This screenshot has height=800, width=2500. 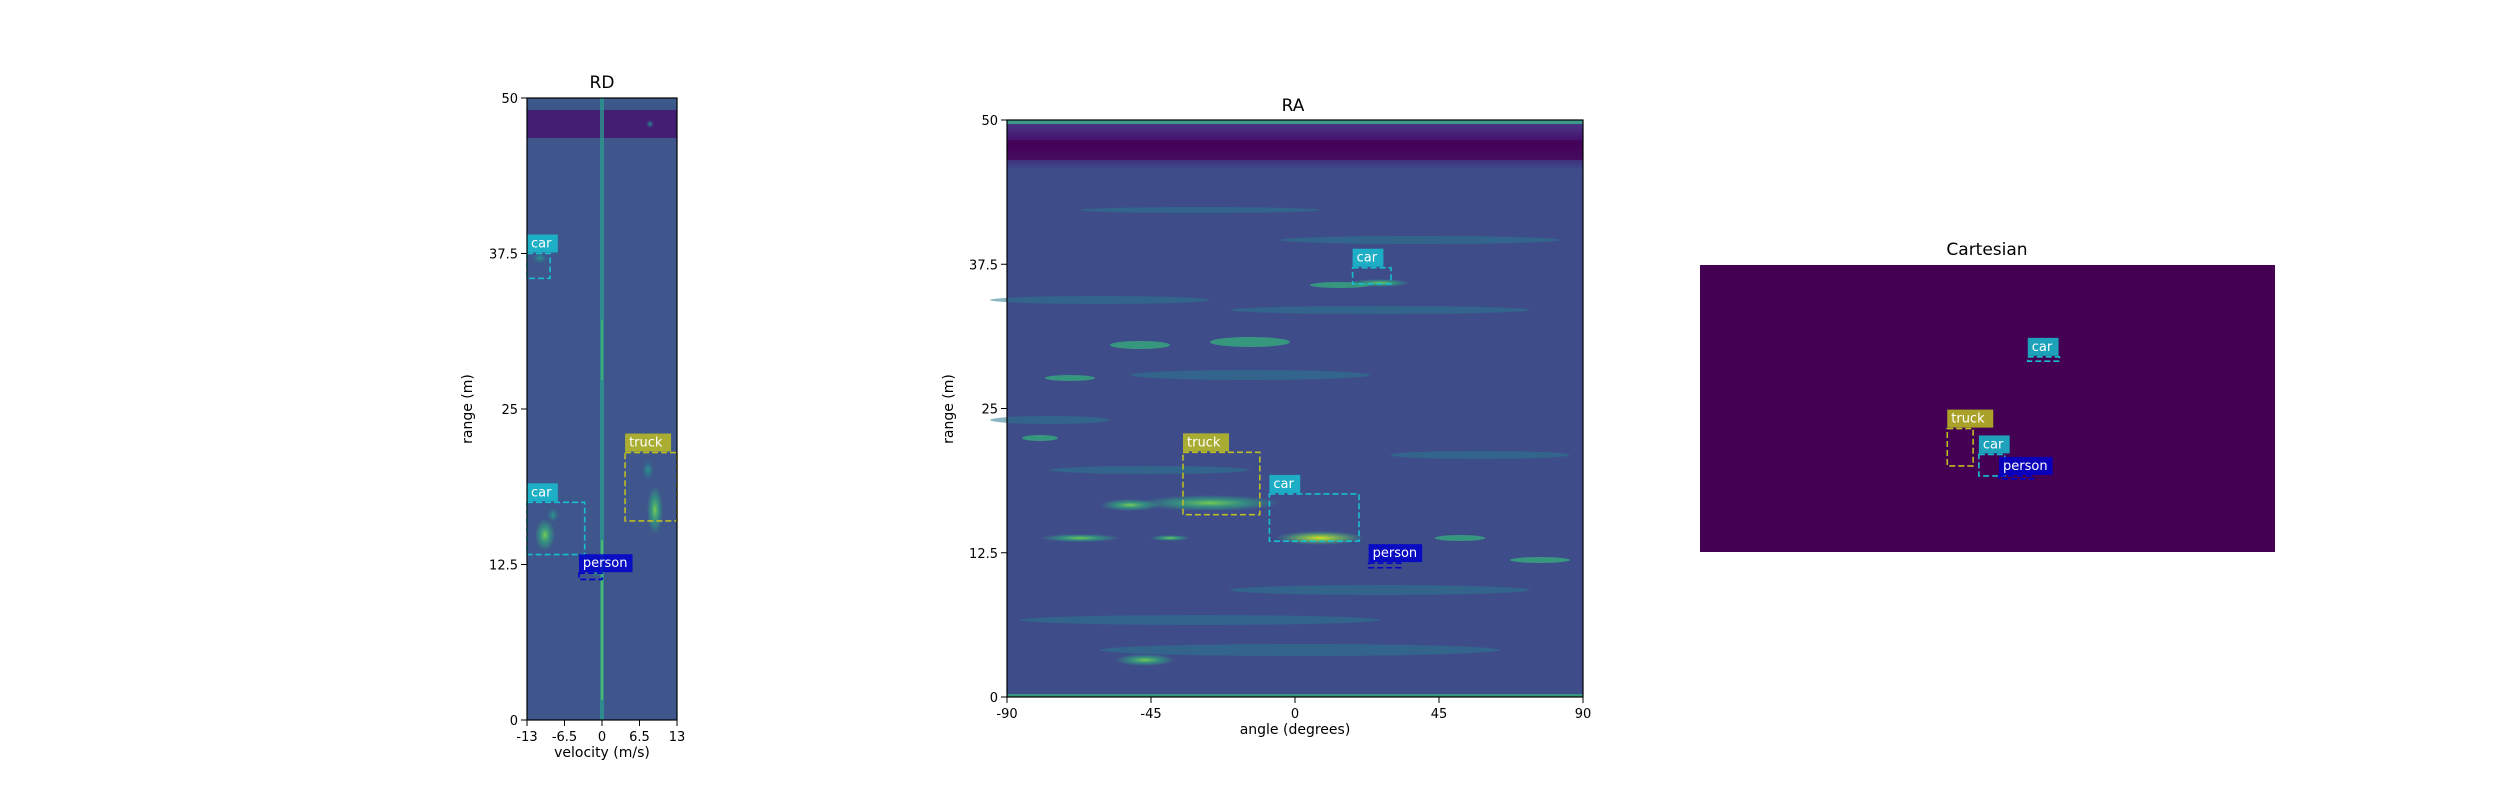 I want to click on rd-y-tick-label: 50, so click(x=509, y=99).